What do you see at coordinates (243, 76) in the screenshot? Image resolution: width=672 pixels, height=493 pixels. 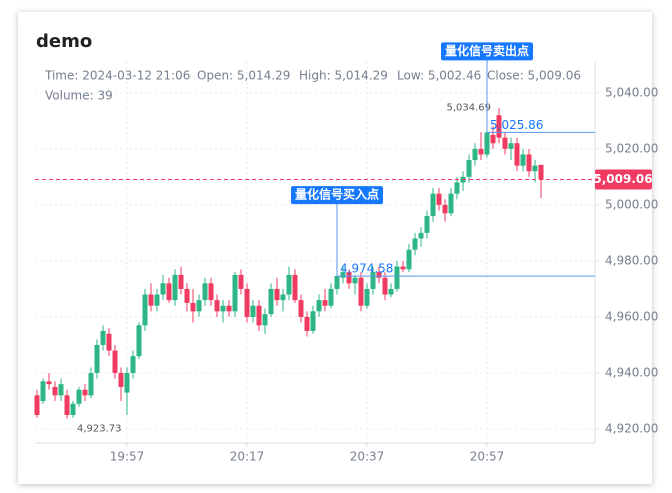 I see `tooltip-text: Open: 5,014.29` at bounding box center [243, 76].